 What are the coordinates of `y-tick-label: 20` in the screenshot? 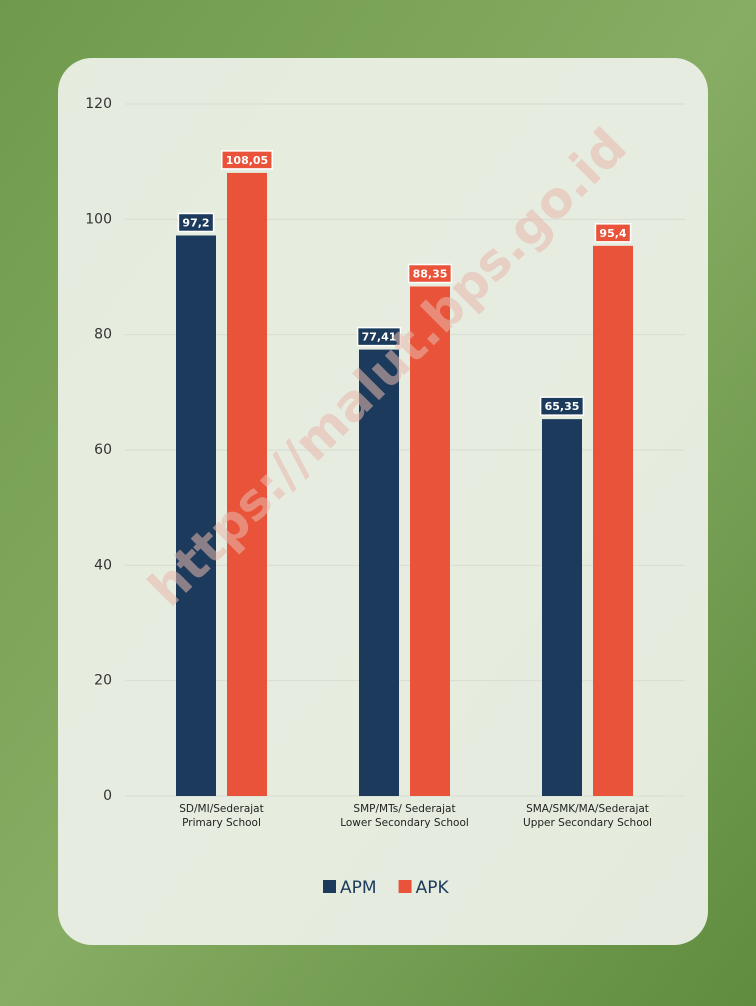 It's located at (103, 681).